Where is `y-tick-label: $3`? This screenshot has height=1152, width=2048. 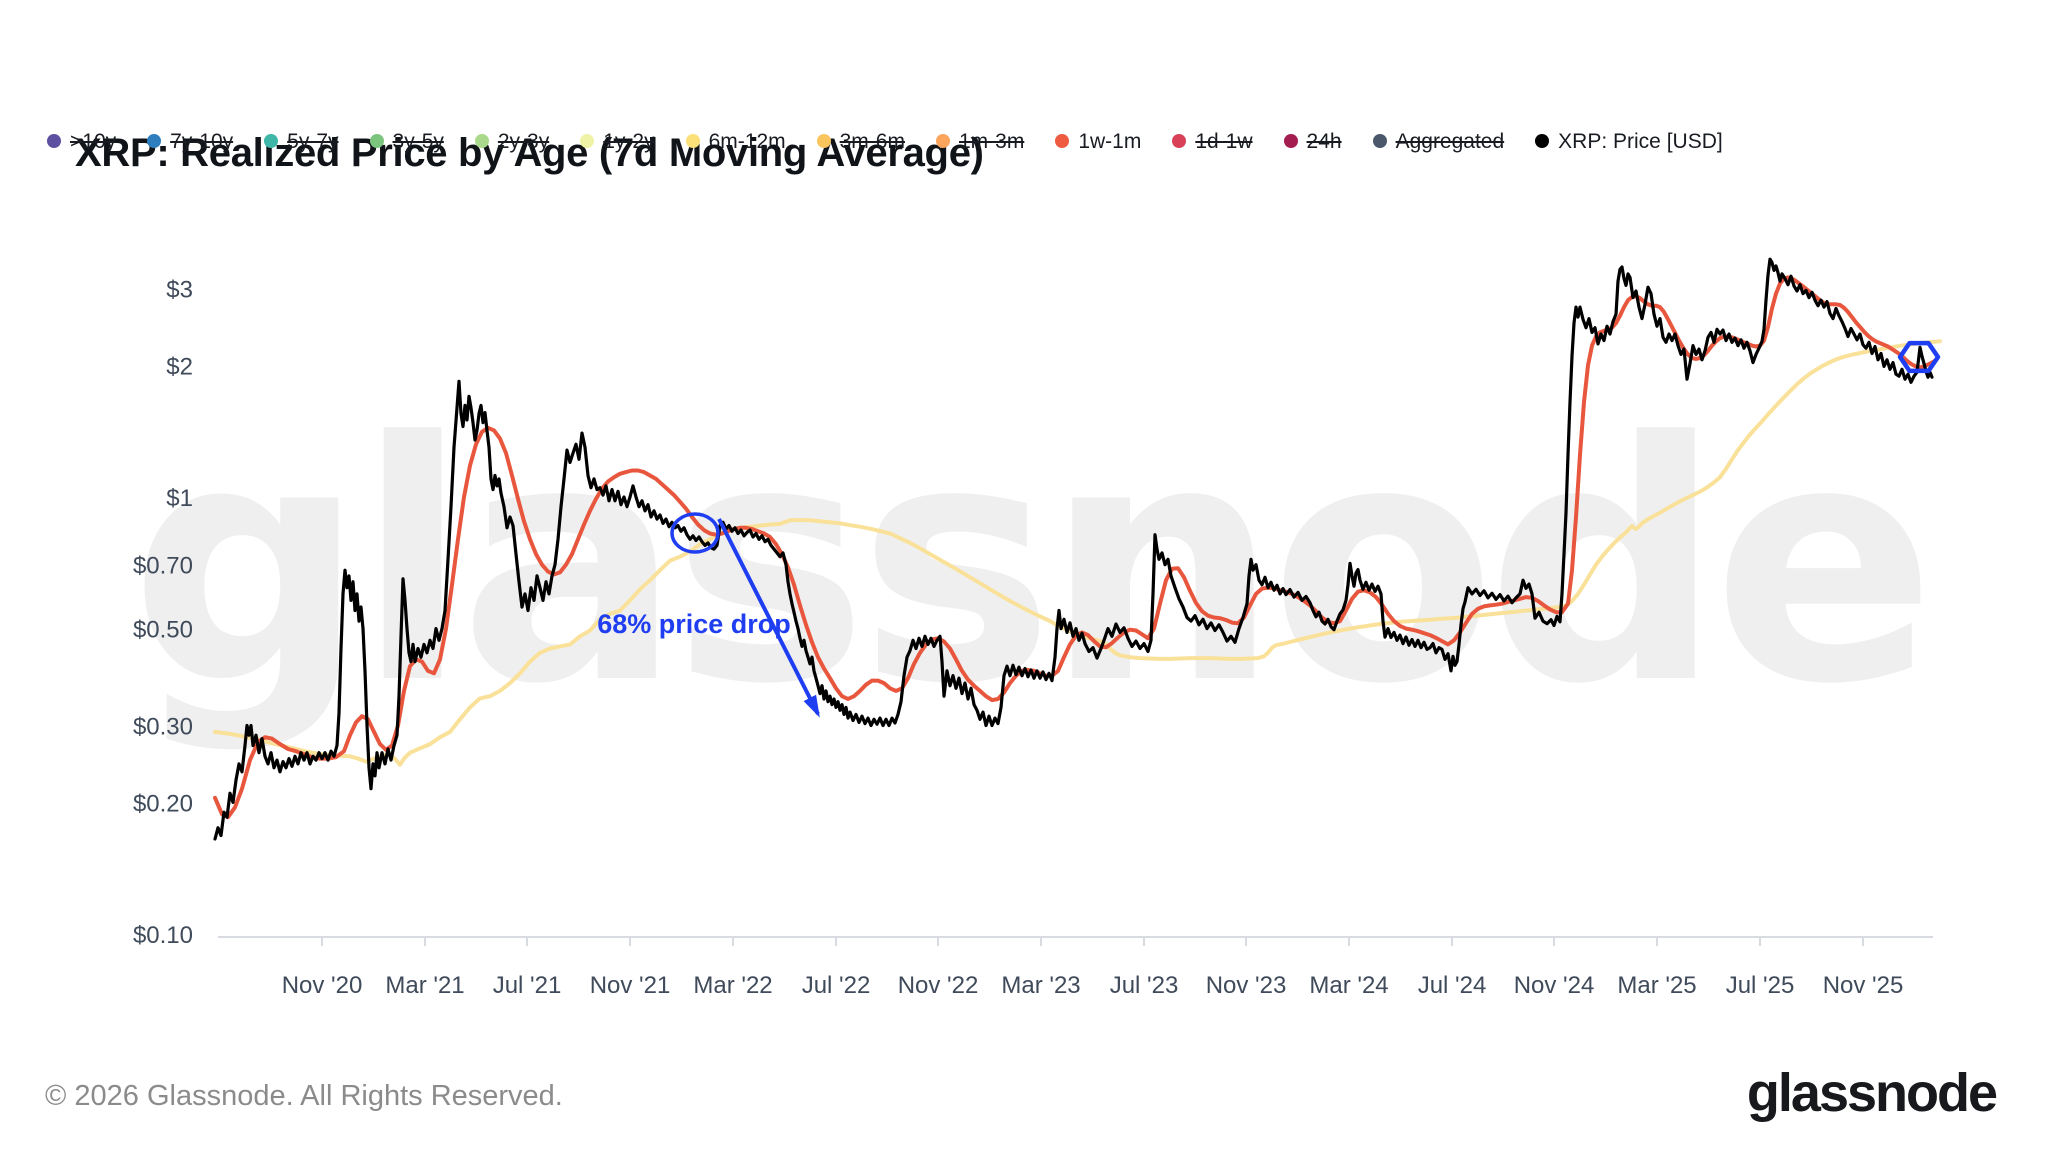
y-tick-label: $3 is located at coordinates (179, 289).